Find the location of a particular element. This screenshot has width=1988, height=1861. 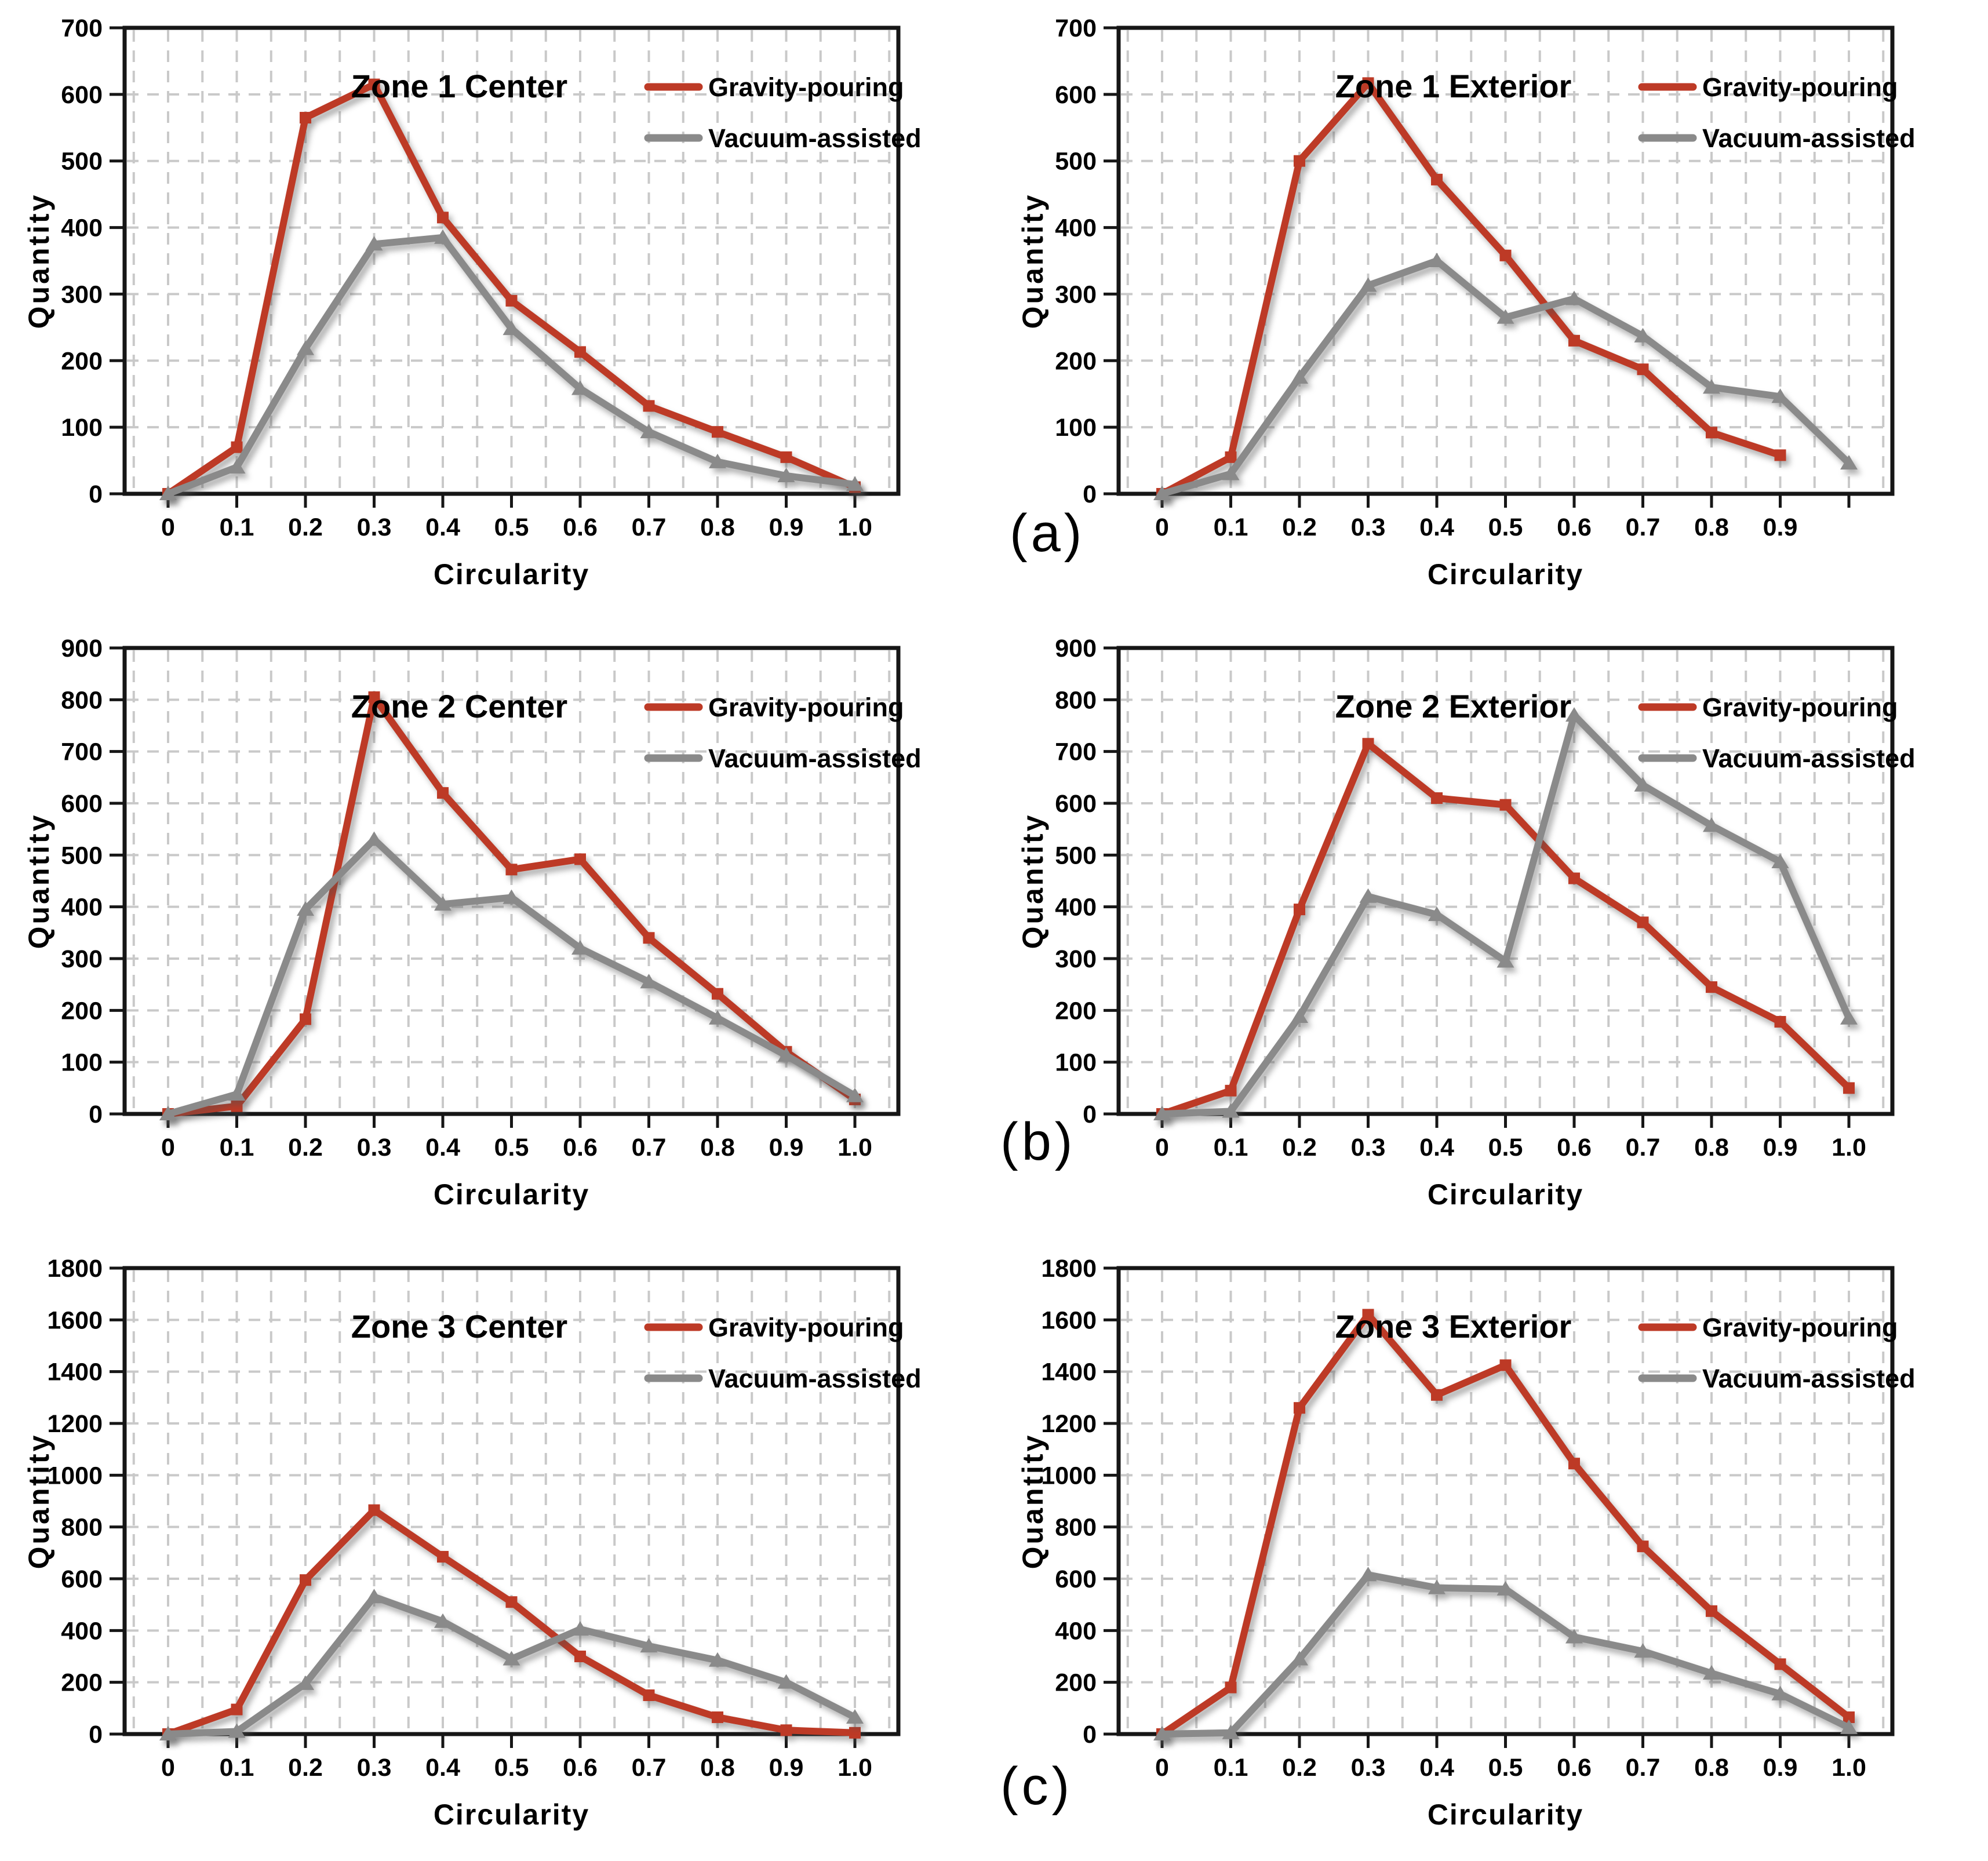

svg-text: 1800 is located at coordinates (1069, 1269).